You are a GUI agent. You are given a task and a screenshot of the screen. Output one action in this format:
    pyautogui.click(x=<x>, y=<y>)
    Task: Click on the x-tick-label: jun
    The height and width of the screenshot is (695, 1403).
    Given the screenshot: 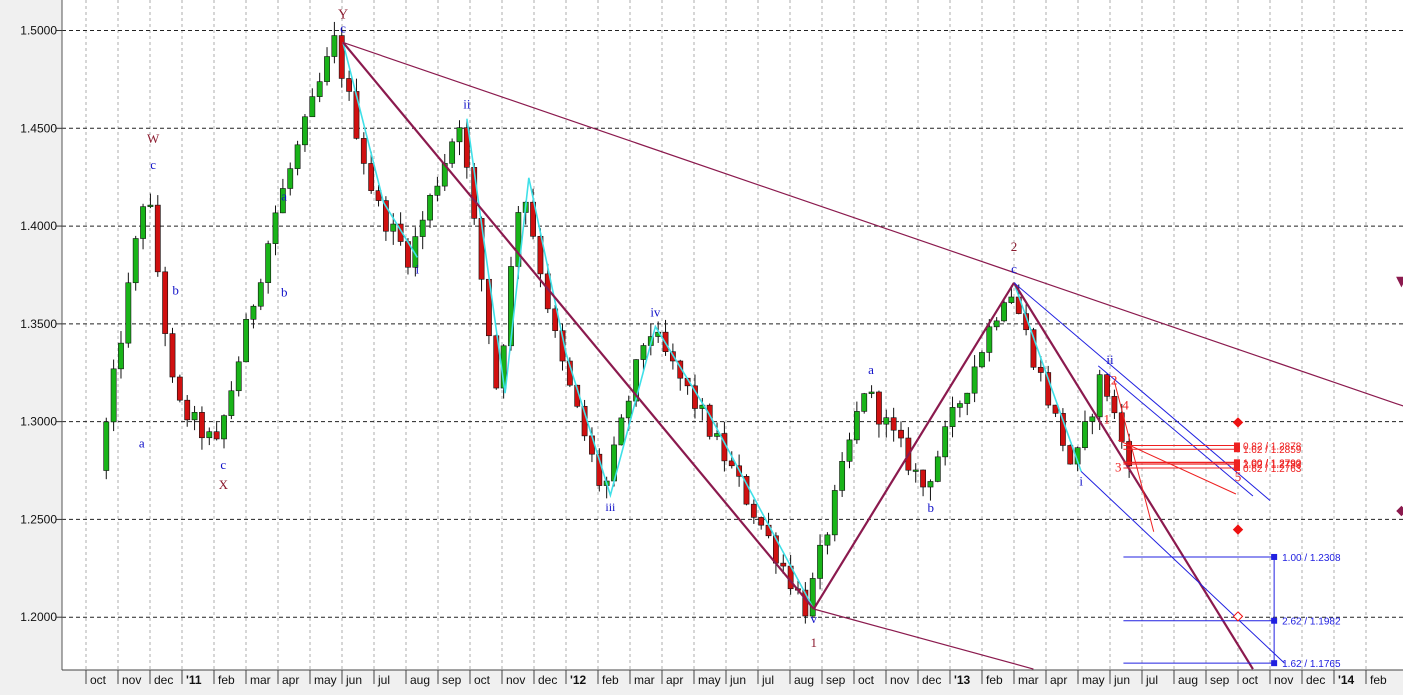 What is the action you would take?
    pyautogui.click(x=1121, y=680)
    